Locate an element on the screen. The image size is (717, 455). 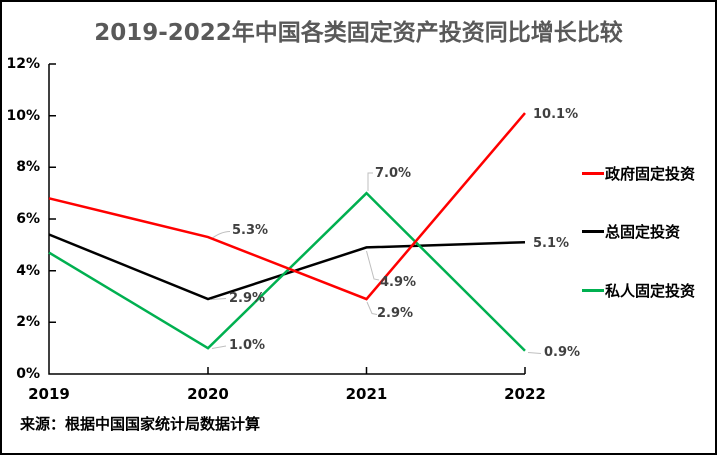
legend-item-private: 私人固定投资 is located at coordinates (638, 290).